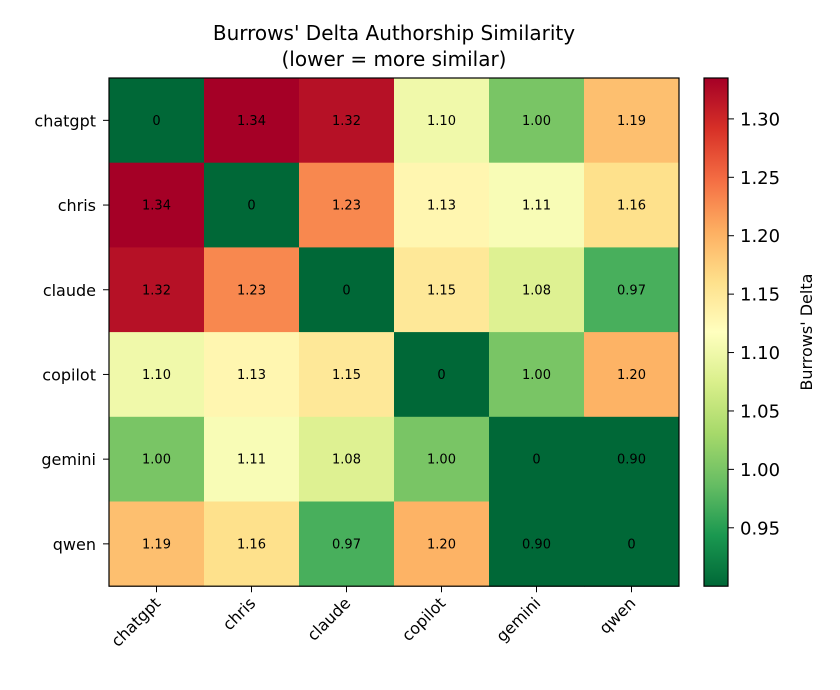 This screenshot has width=840, height=690. What do you see at coordinates (760, 528) in the screenshot?
I see `colorbar-tick-label: 0.95` at bounding box center [760, 528].